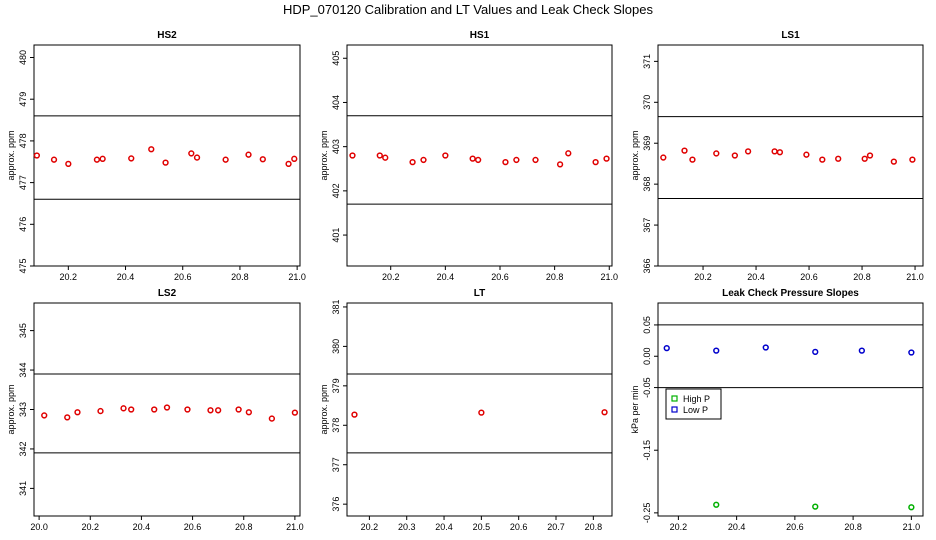 This screenshot has height=540, width=936. Describe the element at coordinates (167, 35) in the screenshot. I see `panel-title: HS2` at that location.